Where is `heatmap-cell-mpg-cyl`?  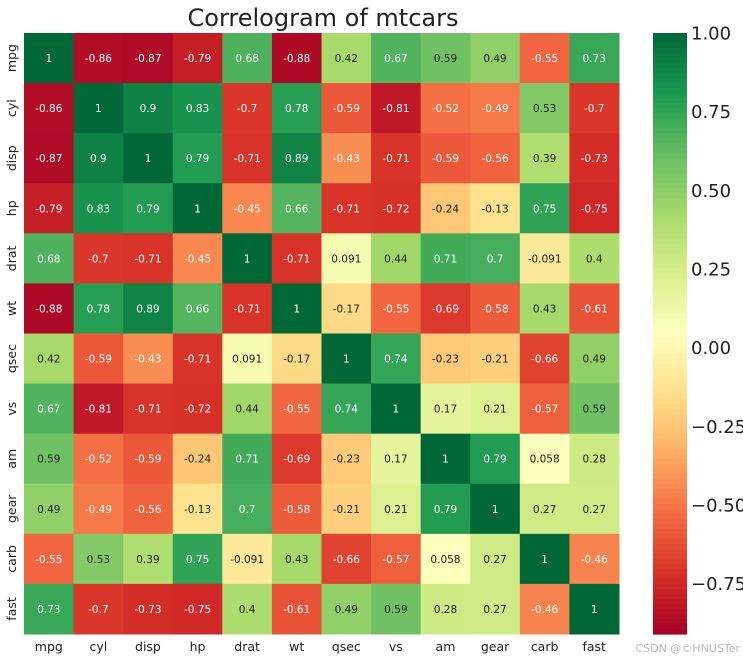 heatmap-cell-mpg-cyl is located at coordinates (98, 58).